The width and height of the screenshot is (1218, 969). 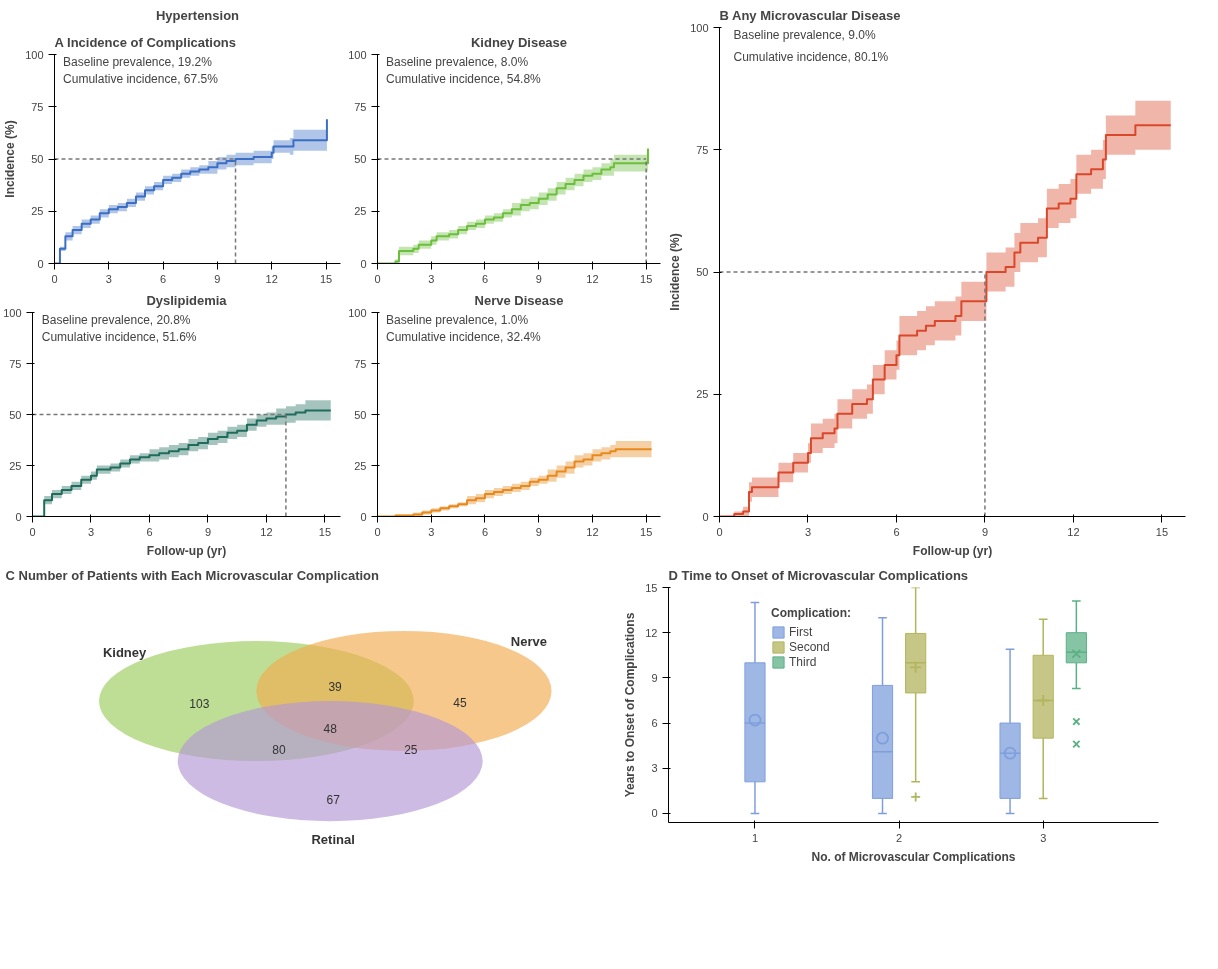 What do you see at coordinates (457, 61) in the screenshot?
I see `annotation: Baseline prevalence, 8.0%` at bounding box center [457, 61].